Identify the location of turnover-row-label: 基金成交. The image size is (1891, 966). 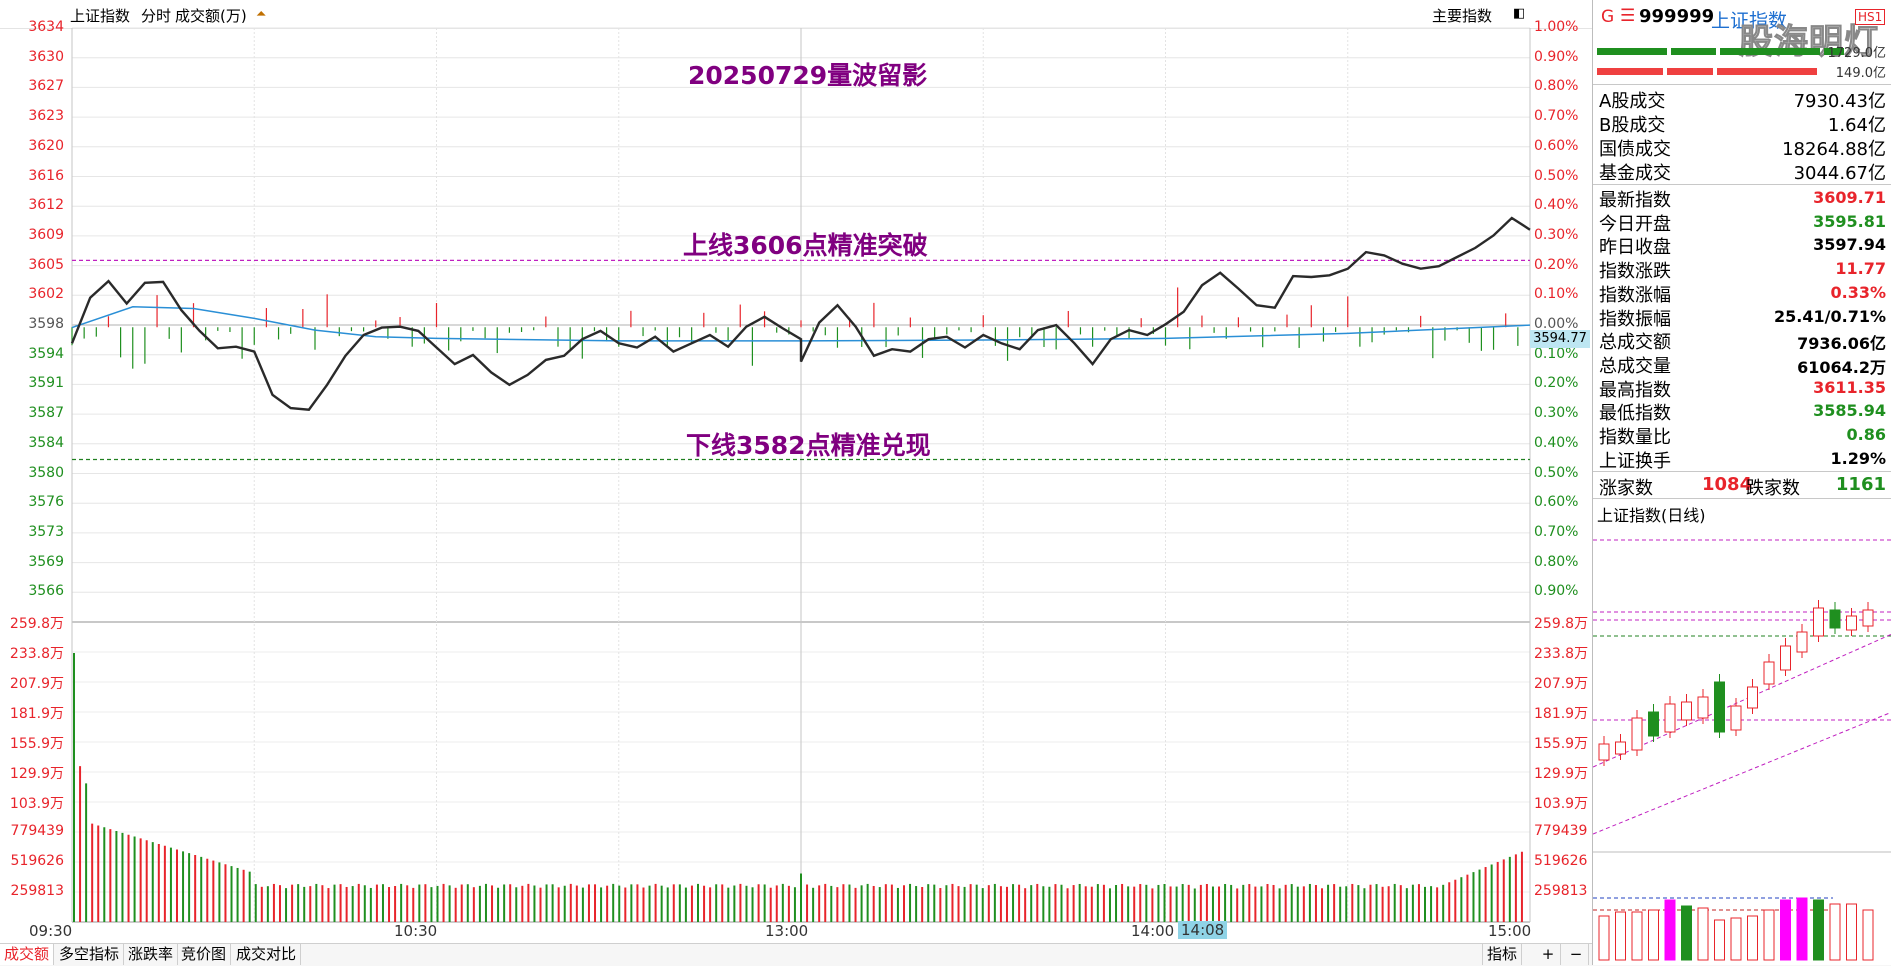
(1635, 173).